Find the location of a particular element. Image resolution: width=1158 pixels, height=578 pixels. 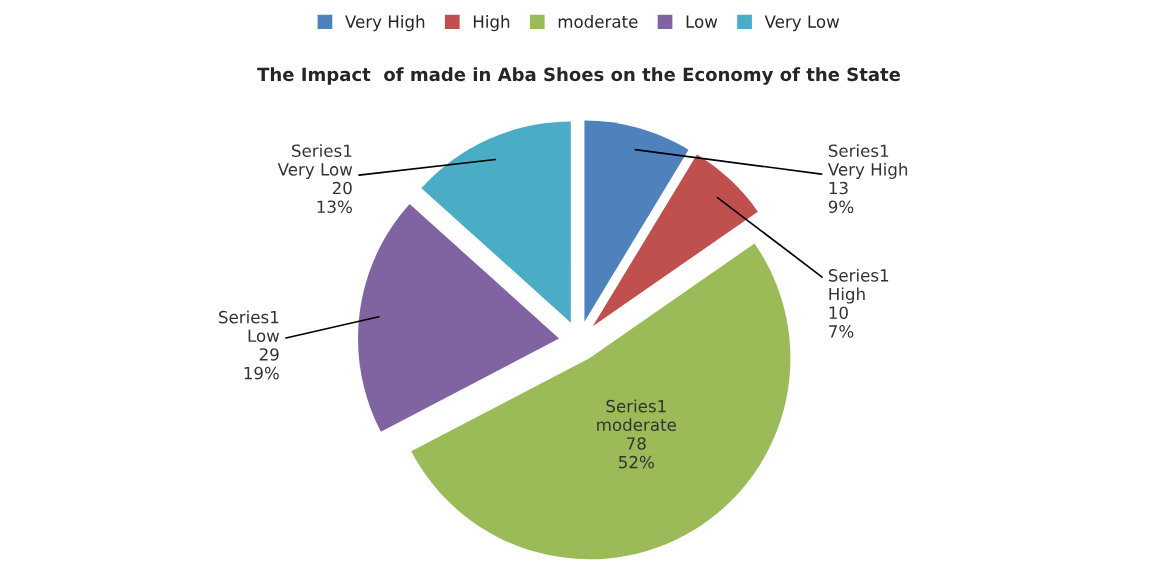

slice-label: Low is located at coordinates (264, 336).